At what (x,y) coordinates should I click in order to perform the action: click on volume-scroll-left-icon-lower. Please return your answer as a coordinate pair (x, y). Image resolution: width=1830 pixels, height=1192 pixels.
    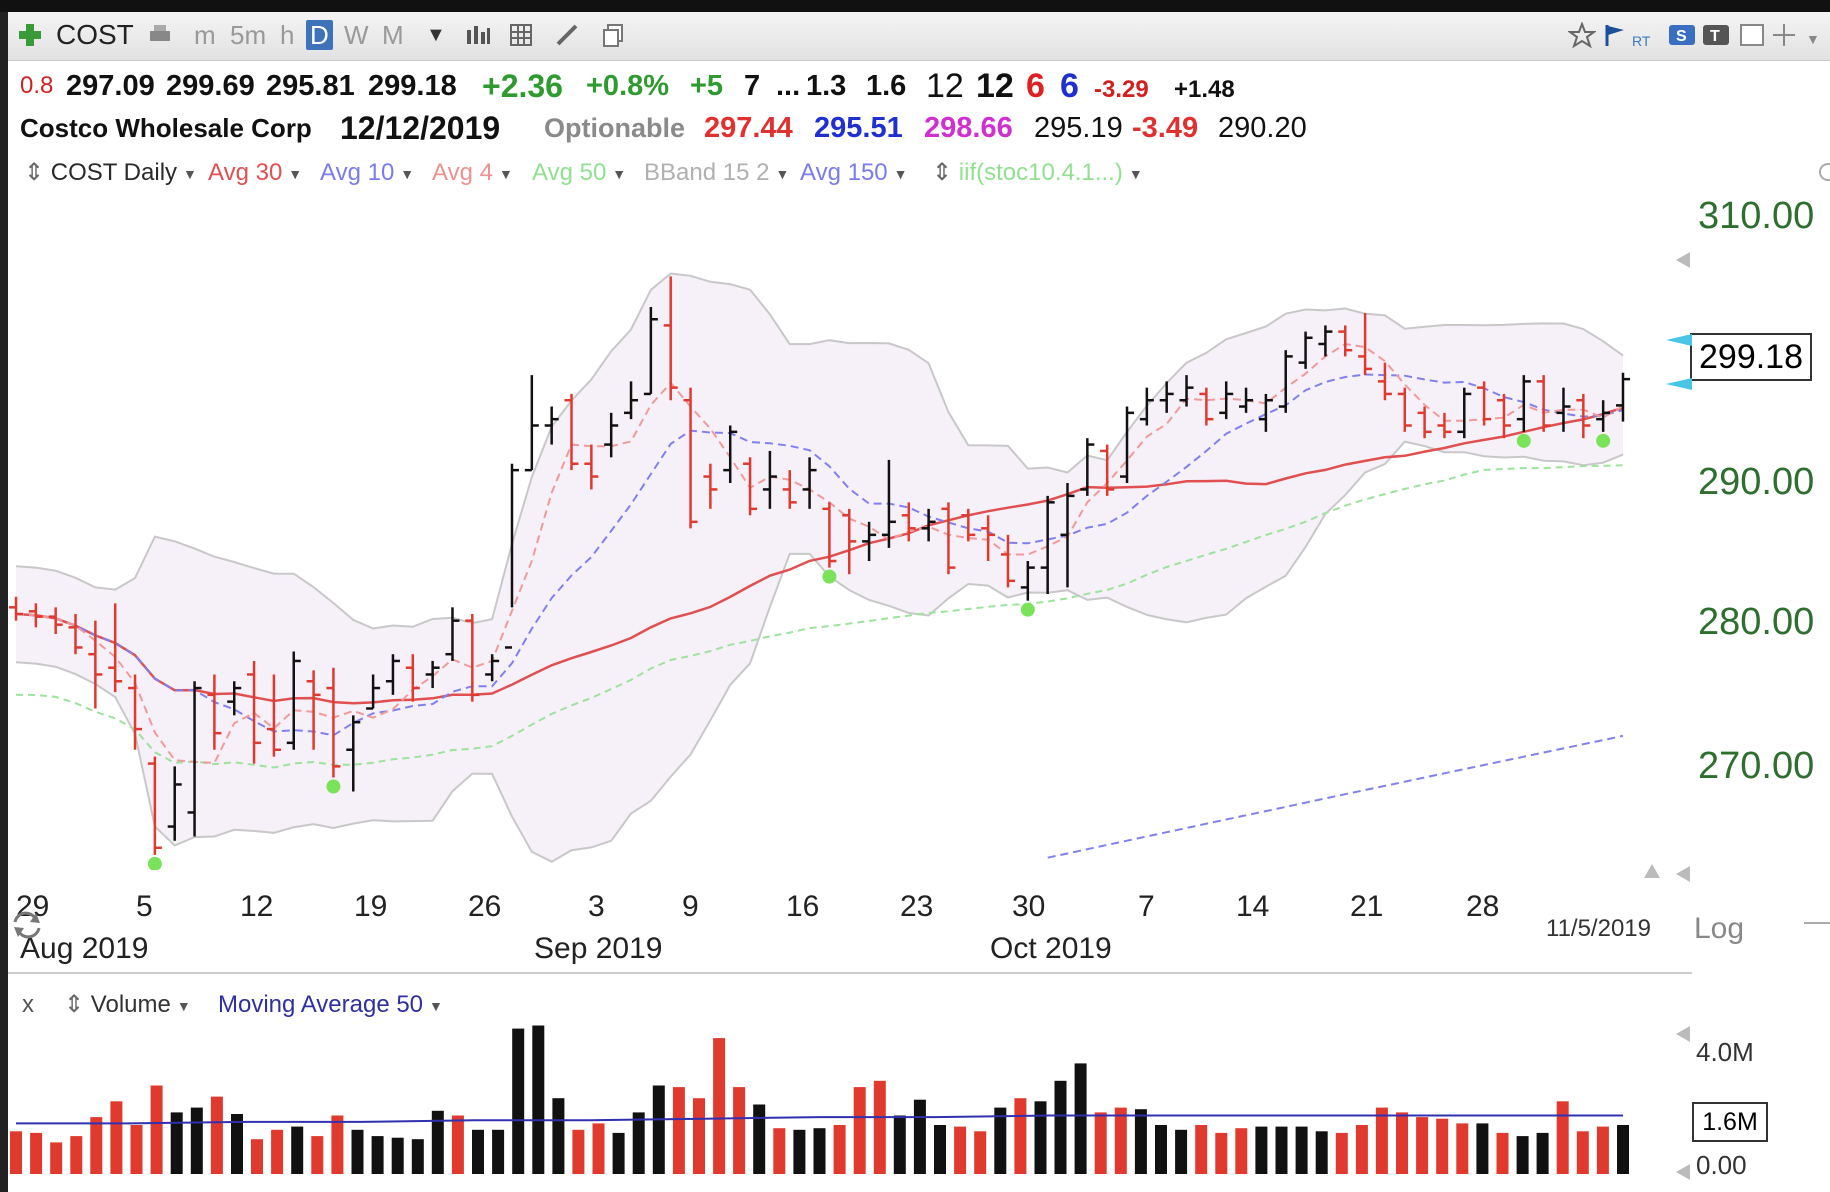
    Looking at the image, I should click on (1683, 1172).